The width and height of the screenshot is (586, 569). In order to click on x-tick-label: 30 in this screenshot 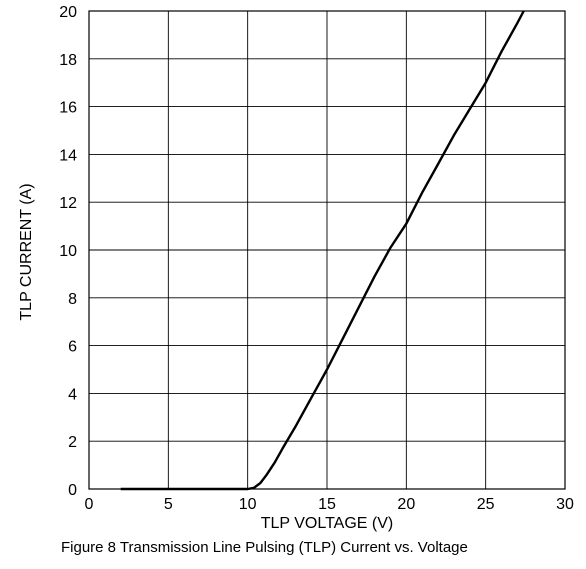, I will do `click(565, 504)`.